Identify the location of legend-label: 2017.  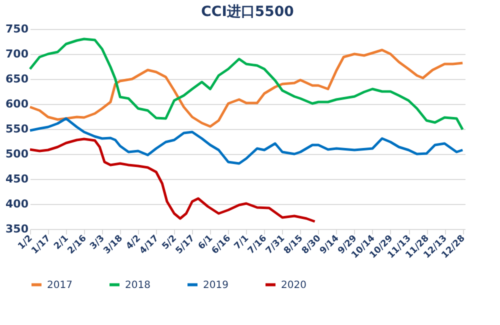
(59, 285).